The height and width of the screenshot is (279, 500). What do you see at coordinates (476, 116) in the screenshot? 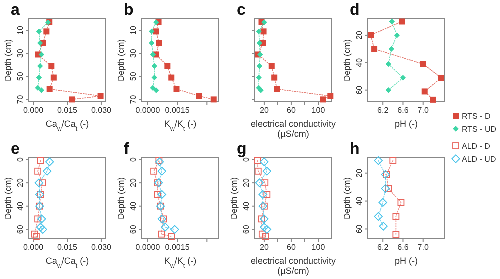
I see `legend-label: RTS - D` at bounding box center [476, 116].